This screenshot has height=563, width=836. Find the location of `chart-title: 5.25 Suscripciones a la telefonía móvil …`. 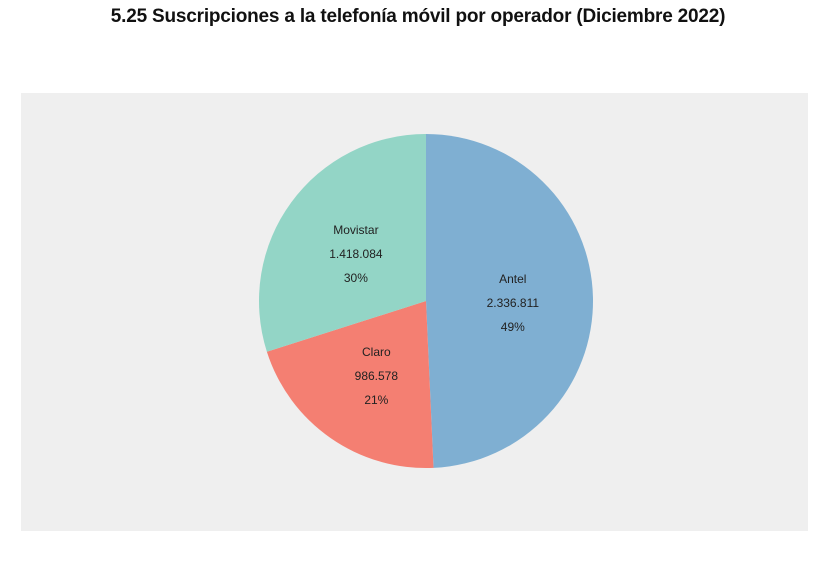

chart-title: 5.25 Suscripciones a la telefonía móvil … is located at coordinates (418, 16).